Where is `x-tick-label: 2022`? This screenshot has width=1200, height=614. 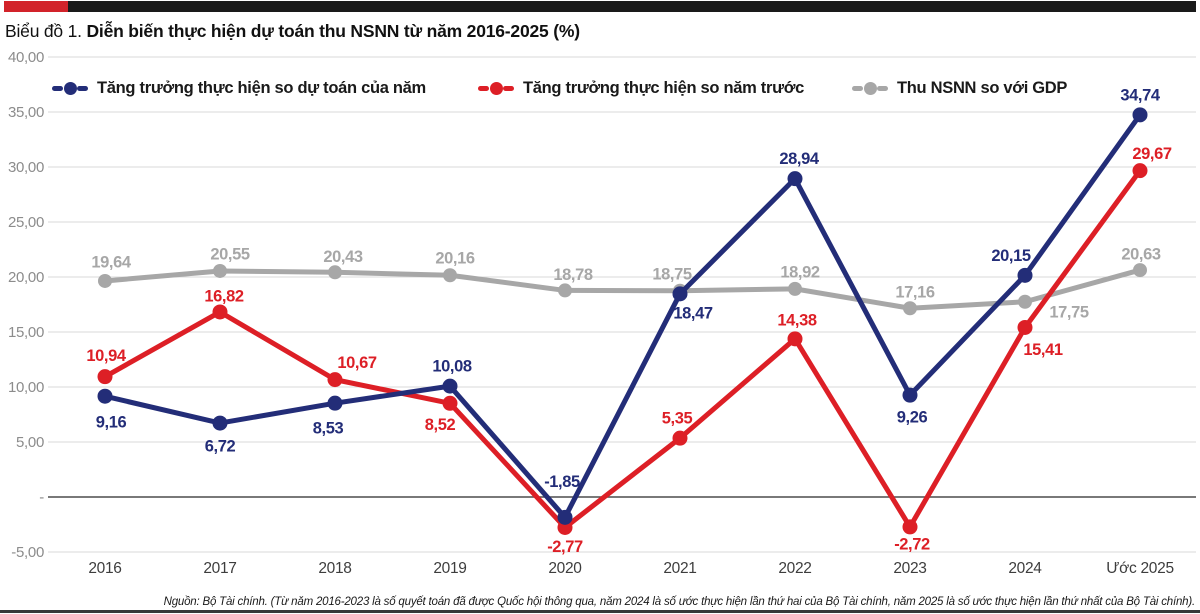
x-tick-label: 2022 is located at coordinates (794, 568).